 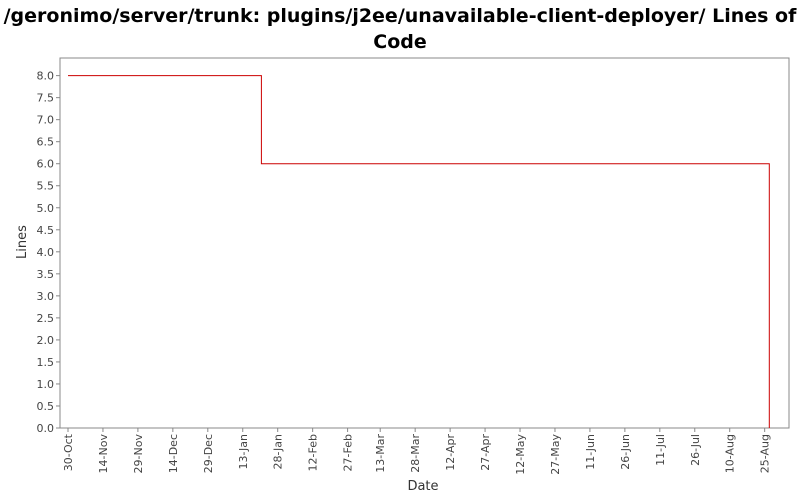 I want to click on y-tick-label: 2.0, so click(x=46, y=340).